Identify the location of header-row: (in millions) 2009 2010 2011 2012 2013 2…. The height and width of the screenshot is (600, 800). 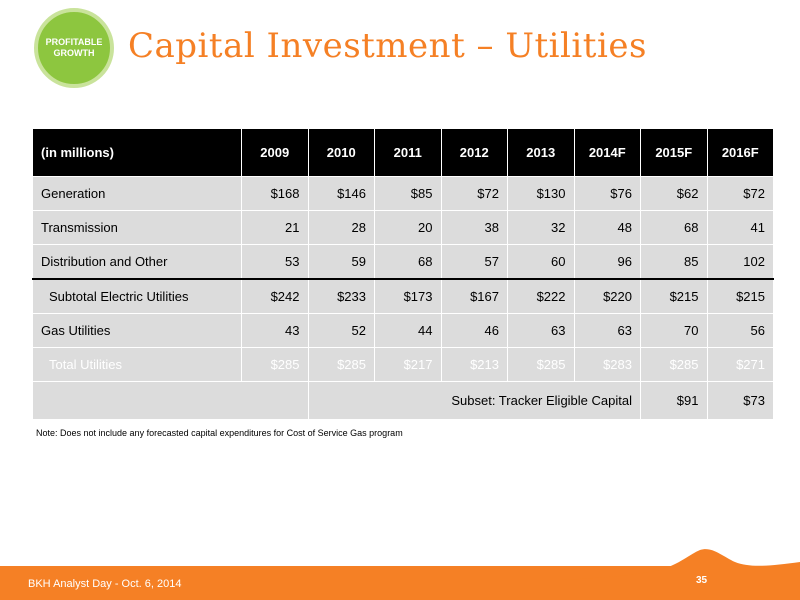
(403, 152).